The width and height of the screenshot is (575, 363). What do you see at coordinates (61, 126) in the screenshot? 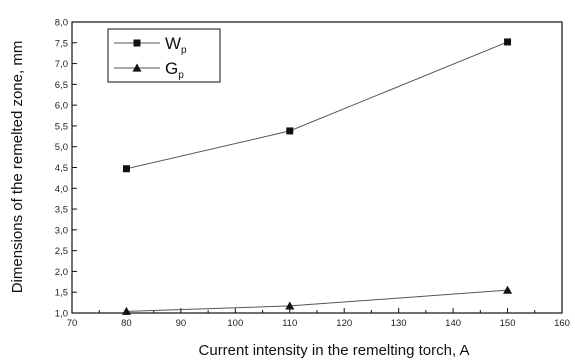
I see `y-tick-label: 5,5` at bounding box center [61, 126].